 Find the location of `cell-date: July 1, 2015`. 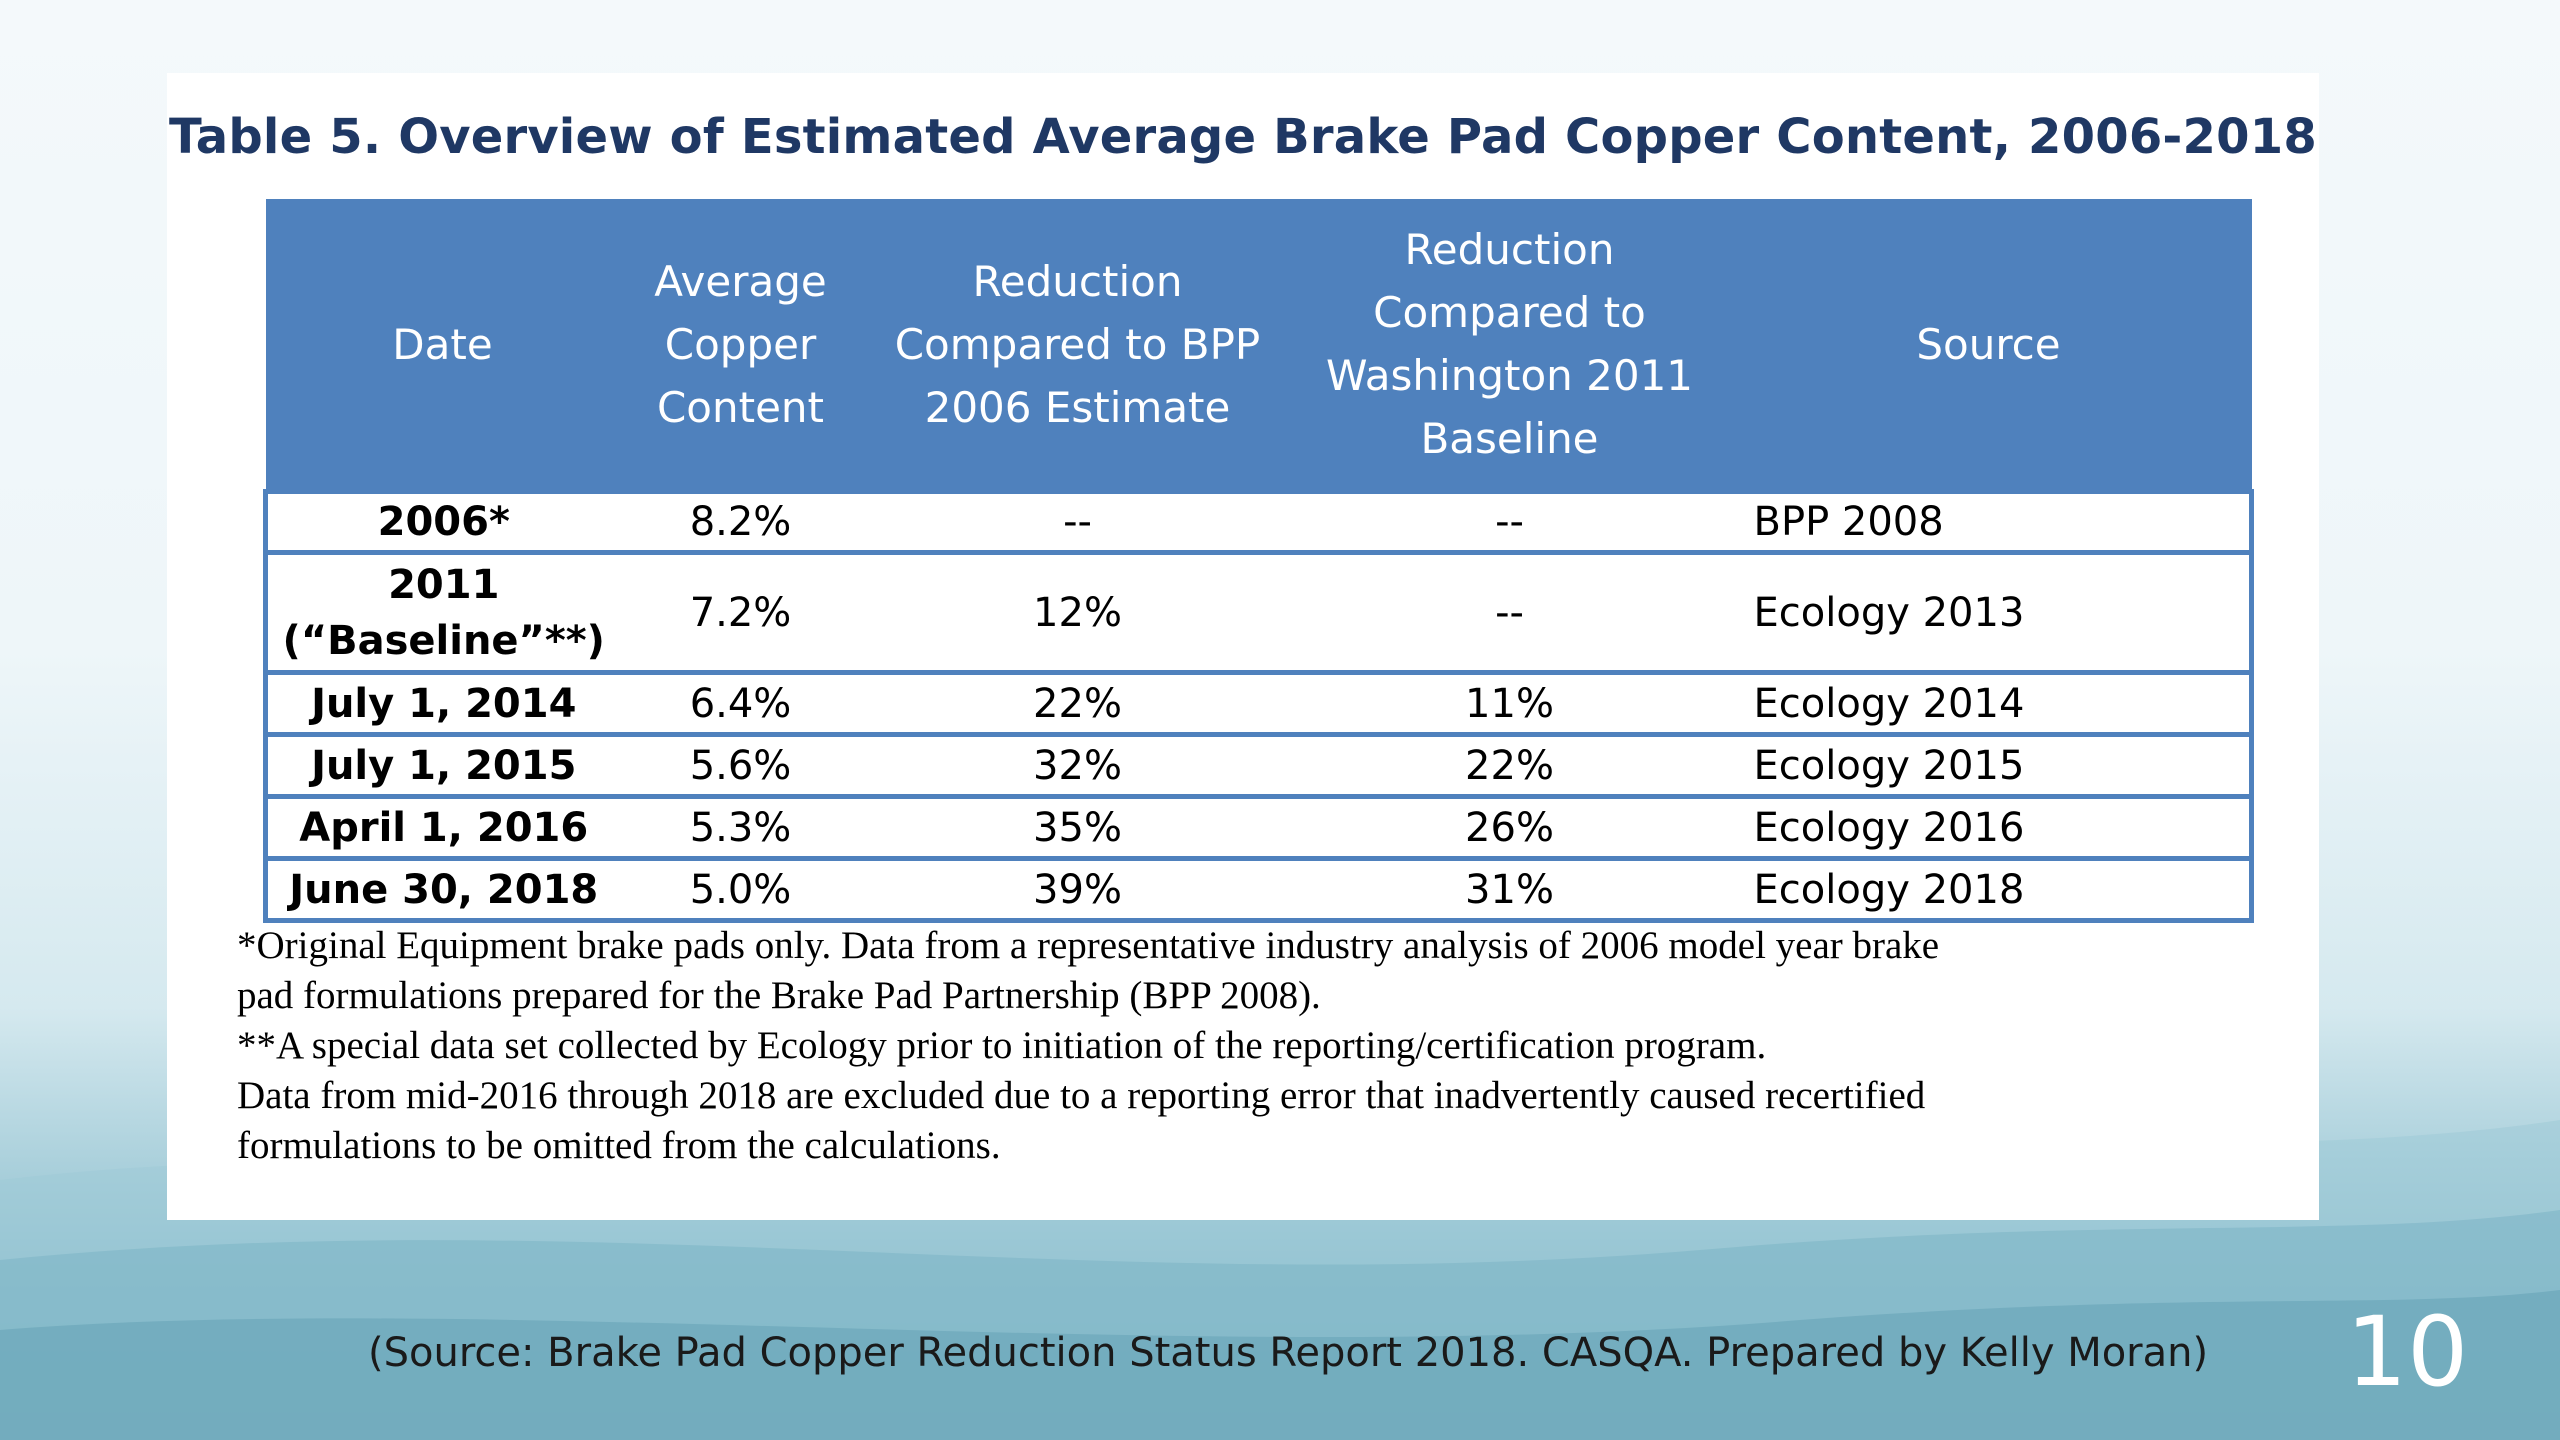

cell-date: July 1, 2015 is located at coordinates (441, 765).